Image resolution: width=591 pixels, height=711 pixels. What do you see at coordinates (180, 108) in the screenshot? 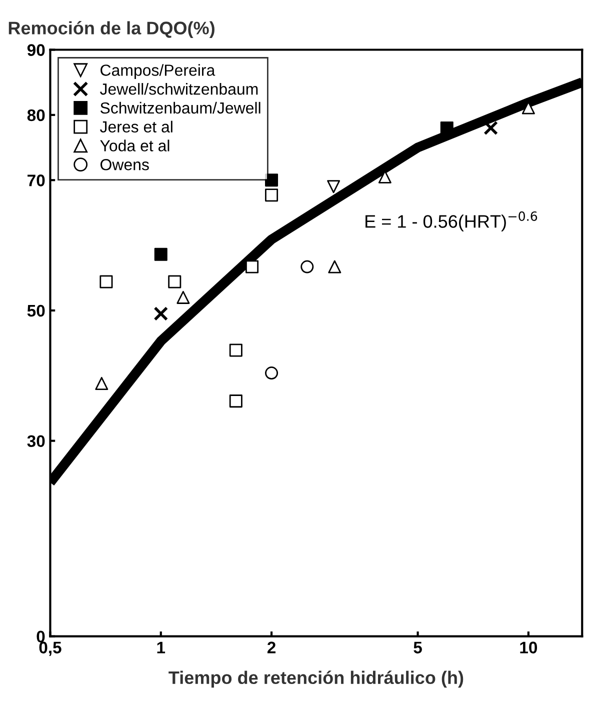
I see `legend-label: Schwitzenbaum/Jewell` at bounding box center [180, 108].